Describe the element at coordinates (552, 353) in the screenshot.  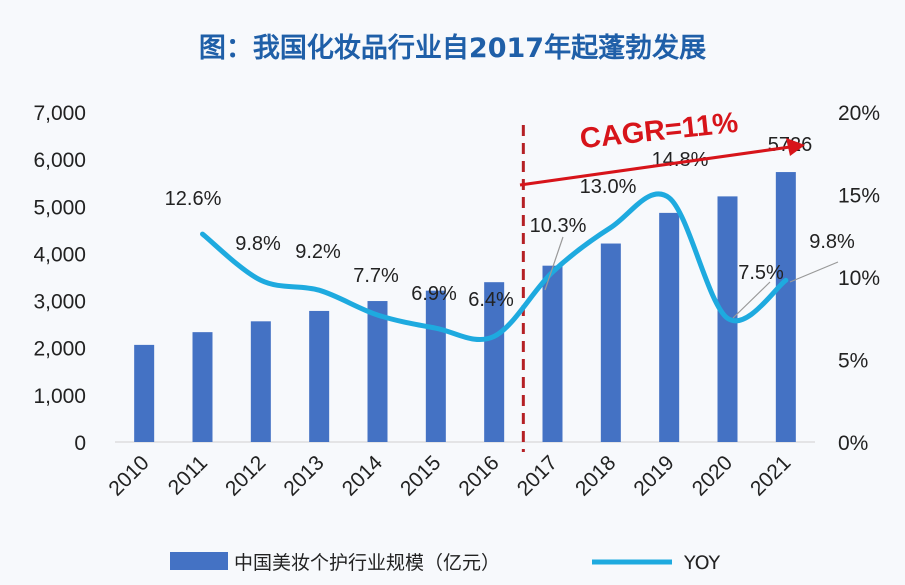
I see `bar-2017` at that location.